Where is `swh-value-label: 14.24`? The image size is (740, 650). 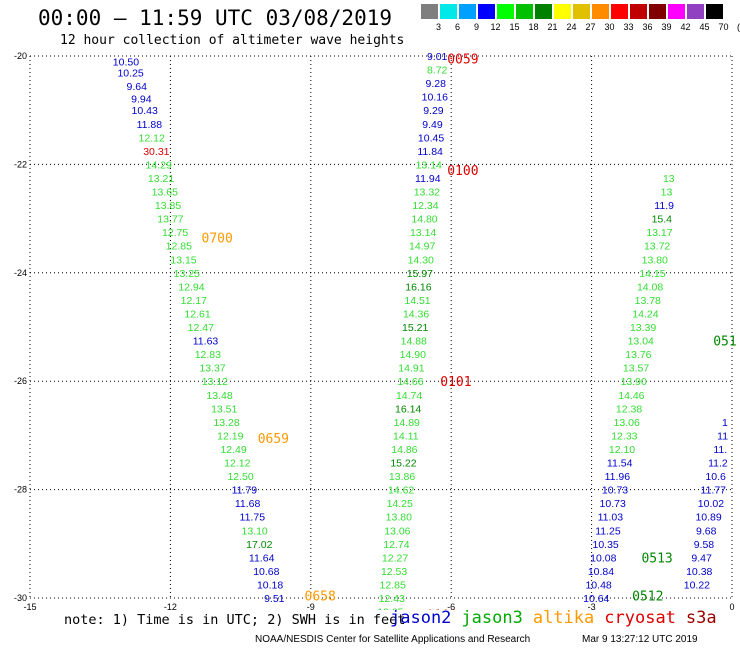 swh-value-label: 14.24 is located at coordinates (645, 314).